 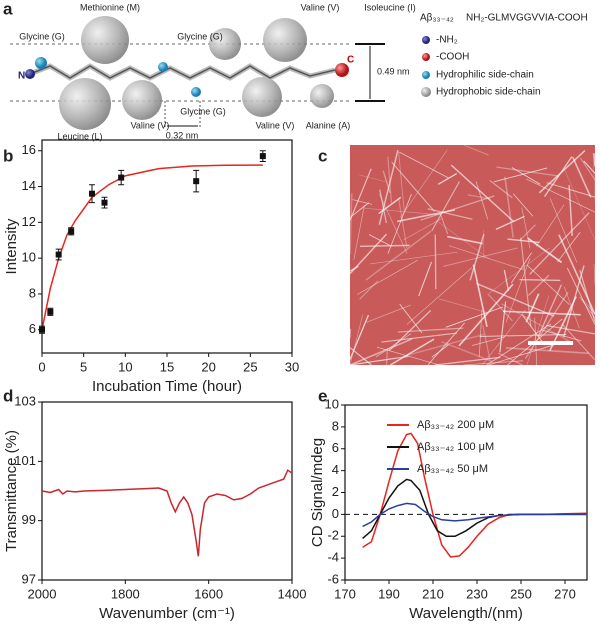 I want to click on x-tick-label: 250, so click(x=521, y=593).